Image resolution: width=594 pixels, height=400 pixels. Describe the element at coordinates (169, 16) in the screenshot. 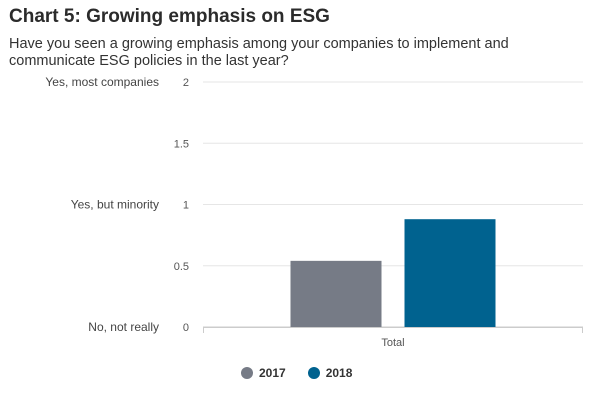

I see `chart-title: Chart 5: Growing emphasis on ESG` at that location.